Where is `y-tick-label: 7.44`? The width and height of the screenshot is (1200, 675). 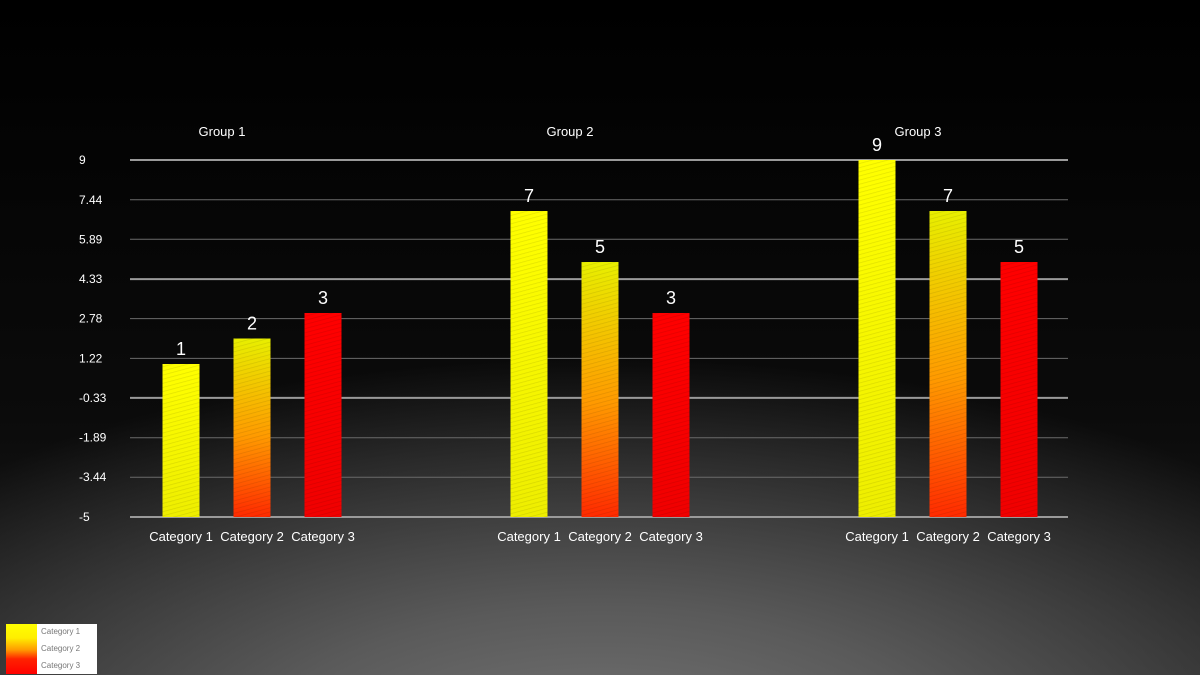
y-tick-label: 7.44 is located at coordinates (91, 200).